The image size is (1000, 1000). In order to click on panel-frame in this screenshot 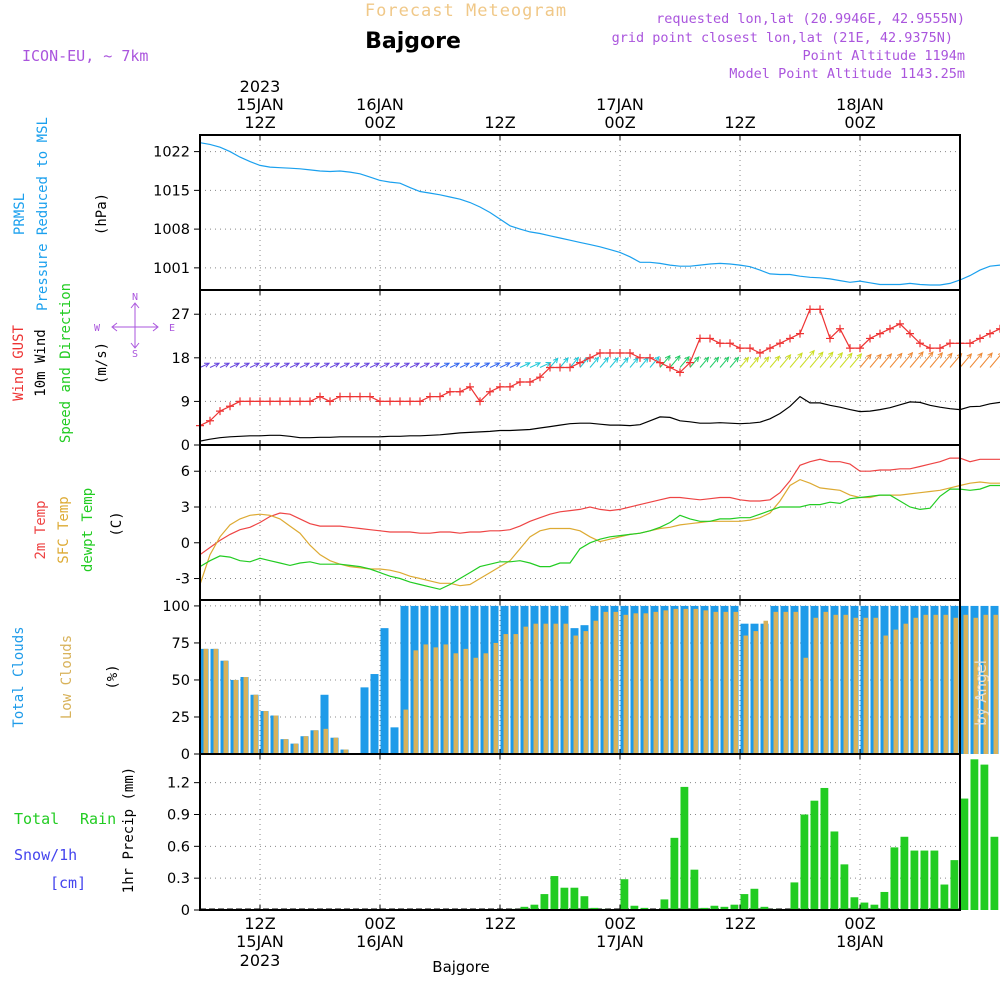, I will do `click(580, 522)`.